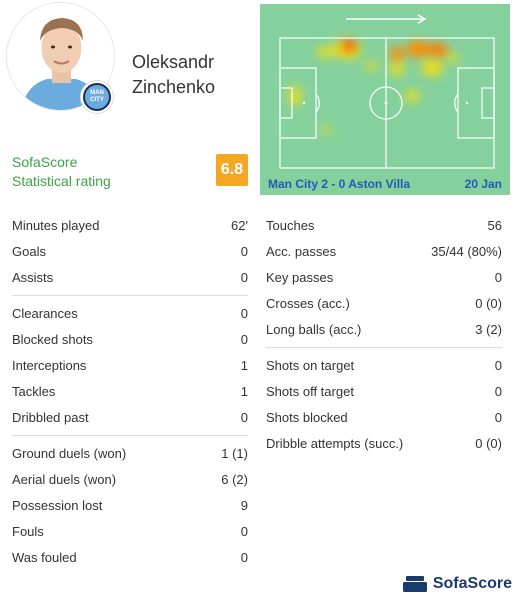 The width and height of the screenshot is (526, 600). I want to click on stat-row: Fouls 0, so click(130, 532).